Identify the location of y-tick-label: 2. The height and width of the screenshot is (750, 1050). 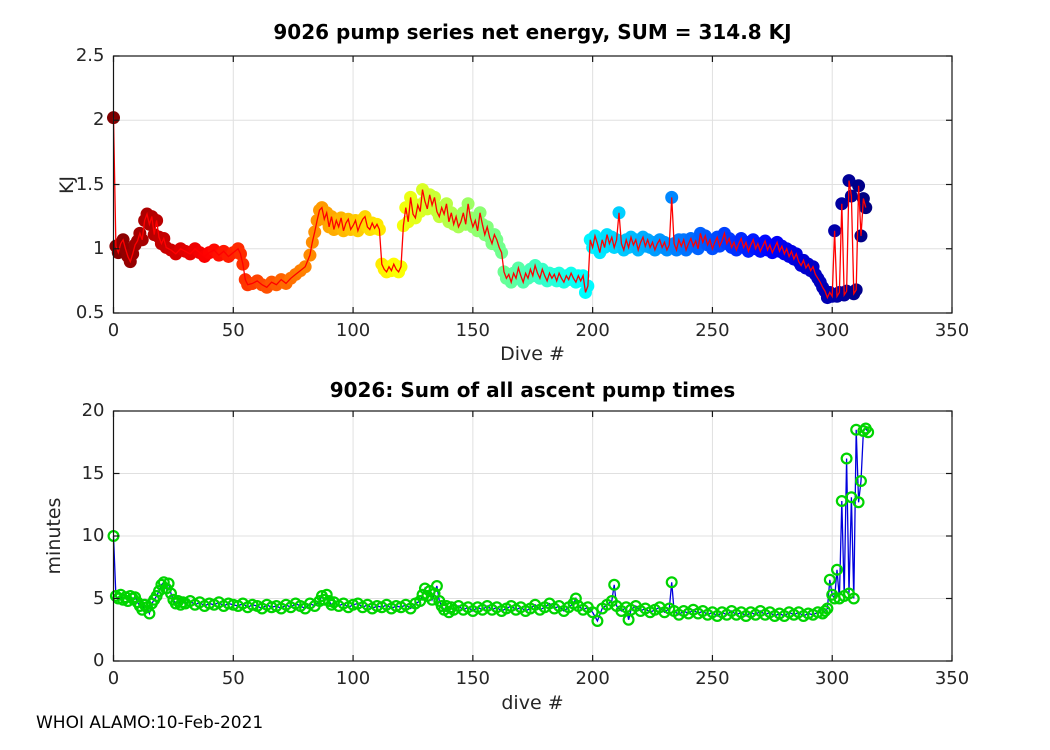
(99, 120).